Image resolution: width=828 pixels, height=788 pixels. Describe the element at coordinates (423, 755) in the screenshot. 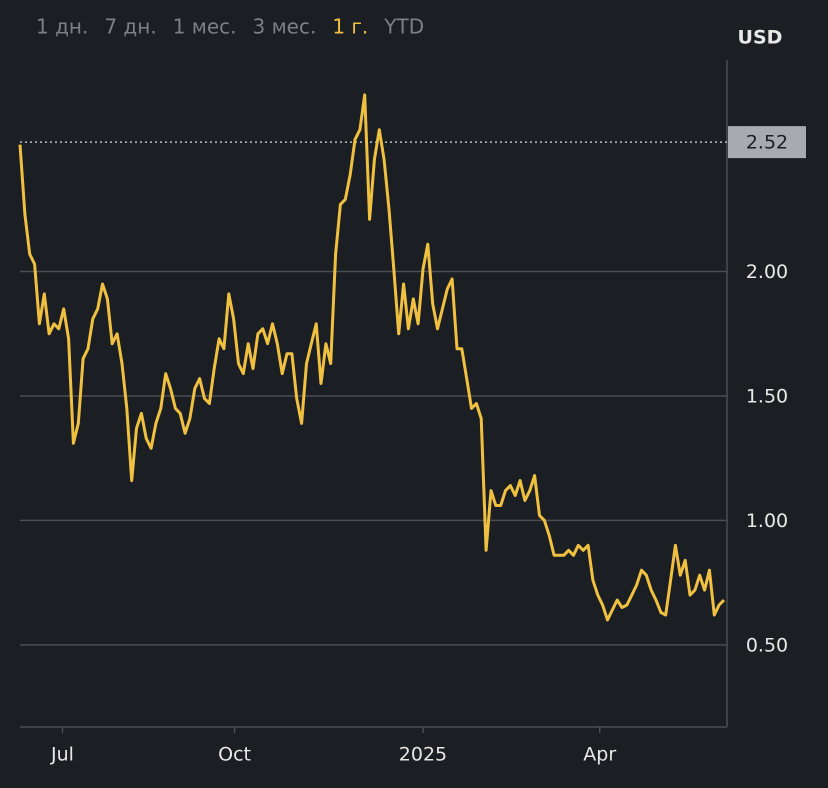

I see `x-tick-label: 2025` at that location.